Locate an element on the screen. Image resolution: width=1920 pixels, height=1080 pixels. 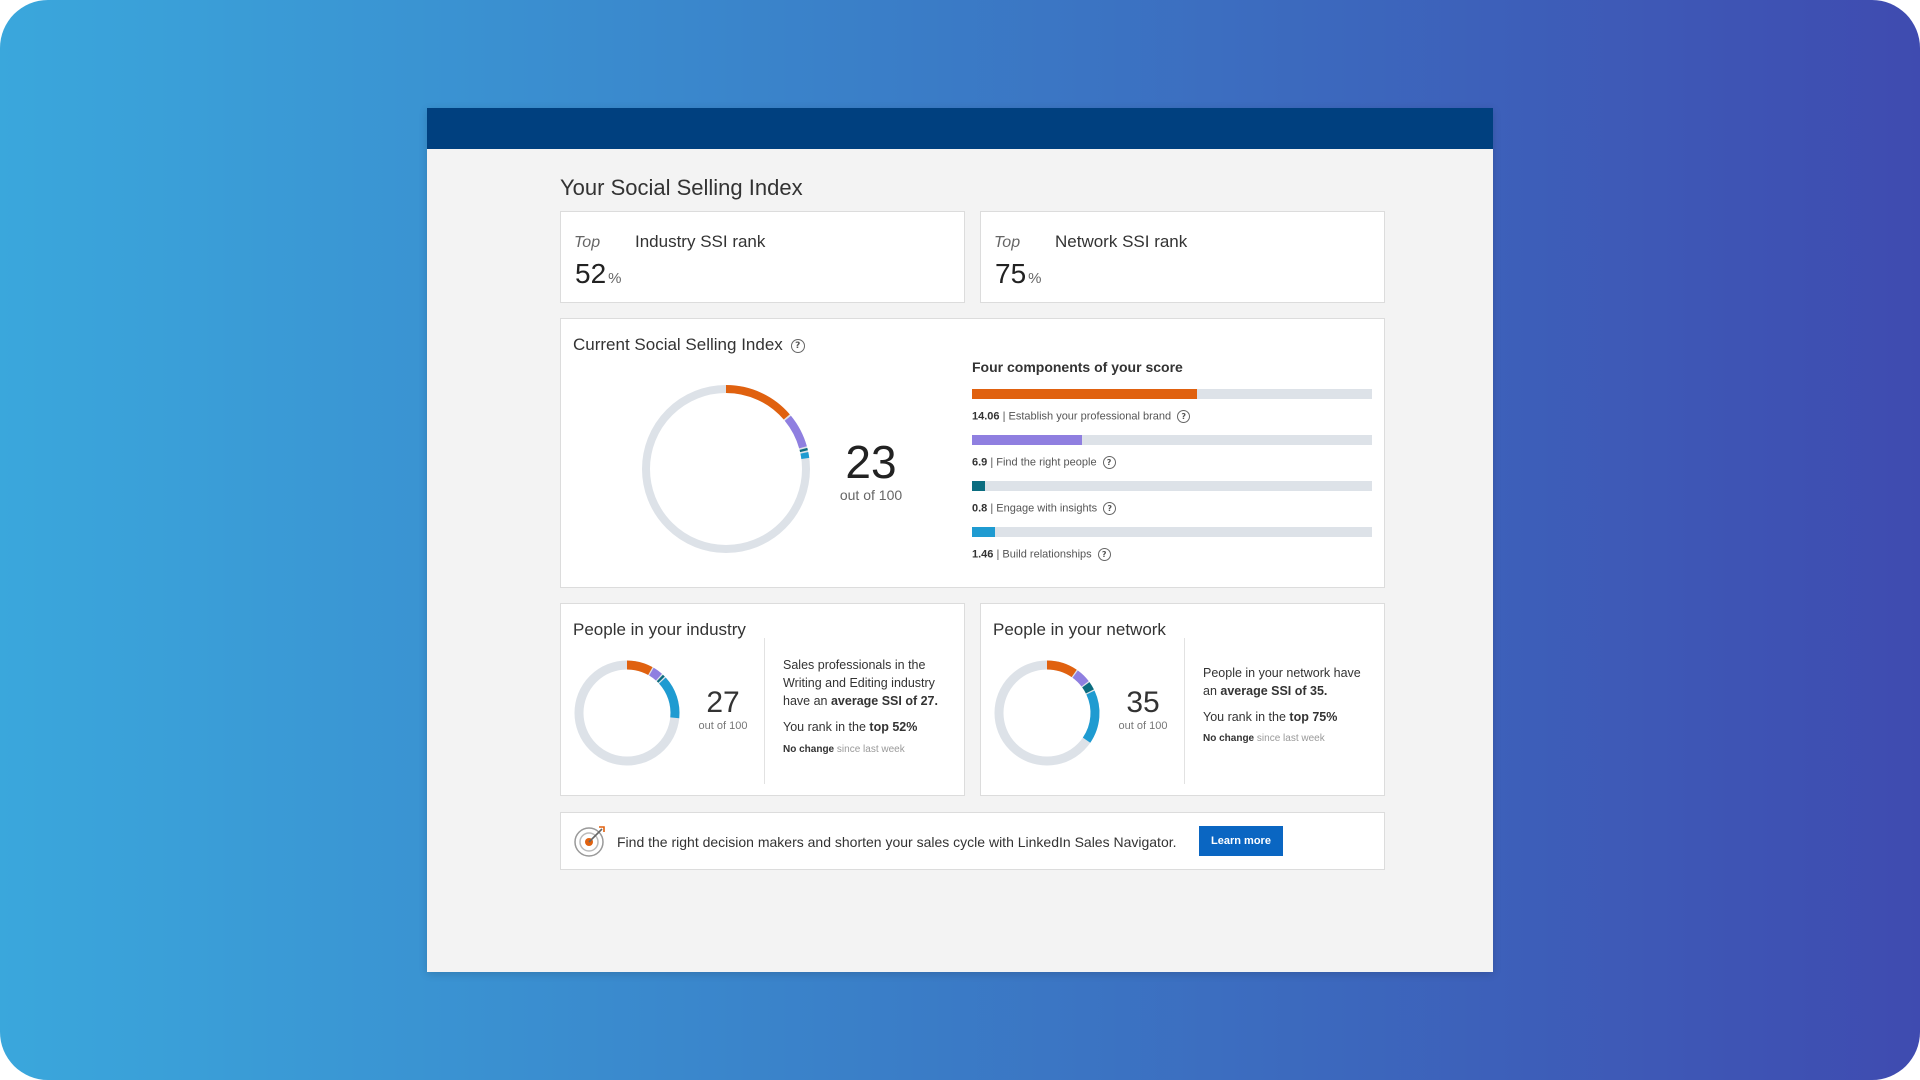
component-name: | Find the right people is located at coordinates (1042, 462).